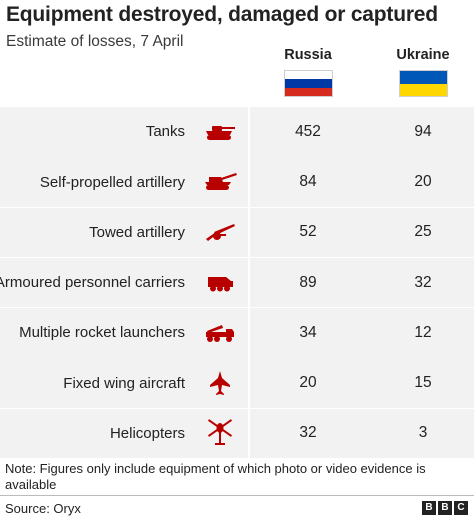 The image size is (474, 520). Describe the element at coordinates (124, 383) in the screenshot. I see `row-category-label: Fixed wing aircraft` at that location.